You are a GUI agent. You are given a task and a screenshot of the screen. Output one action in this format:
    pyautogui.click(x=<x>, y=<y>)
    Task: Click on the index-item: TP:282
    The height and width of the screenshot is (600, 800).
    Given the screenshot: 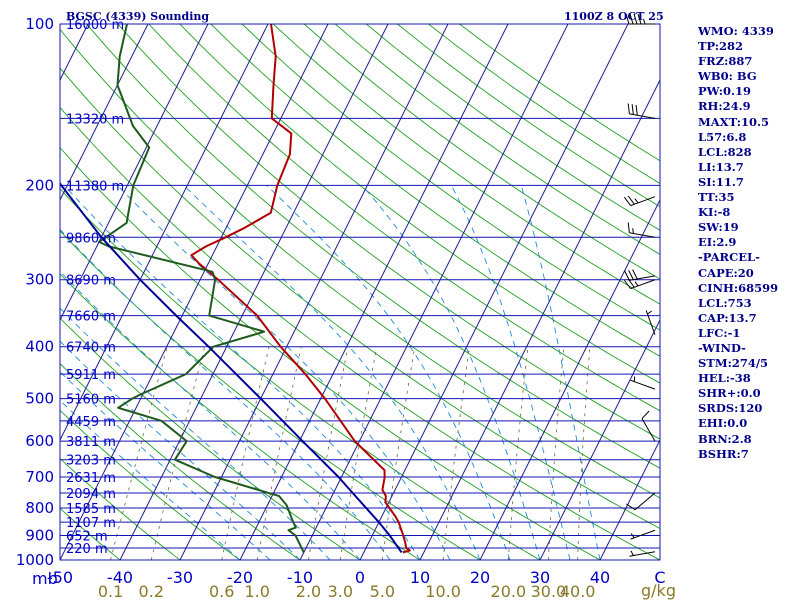 What is the action you would take?
    pyautogui.click(x=721, y=46)
    